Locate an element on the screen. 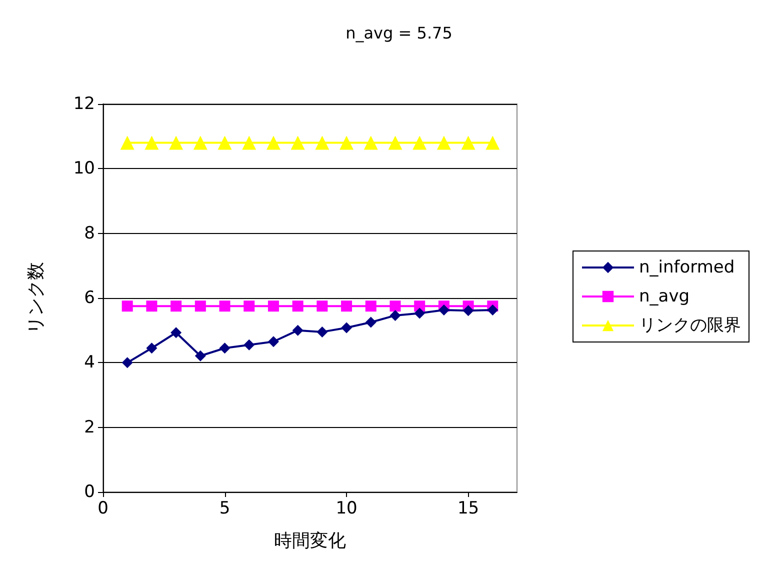 This screenshot has width=779, height=586. y-tick-label: 12 is located at coordinates (84, 104).